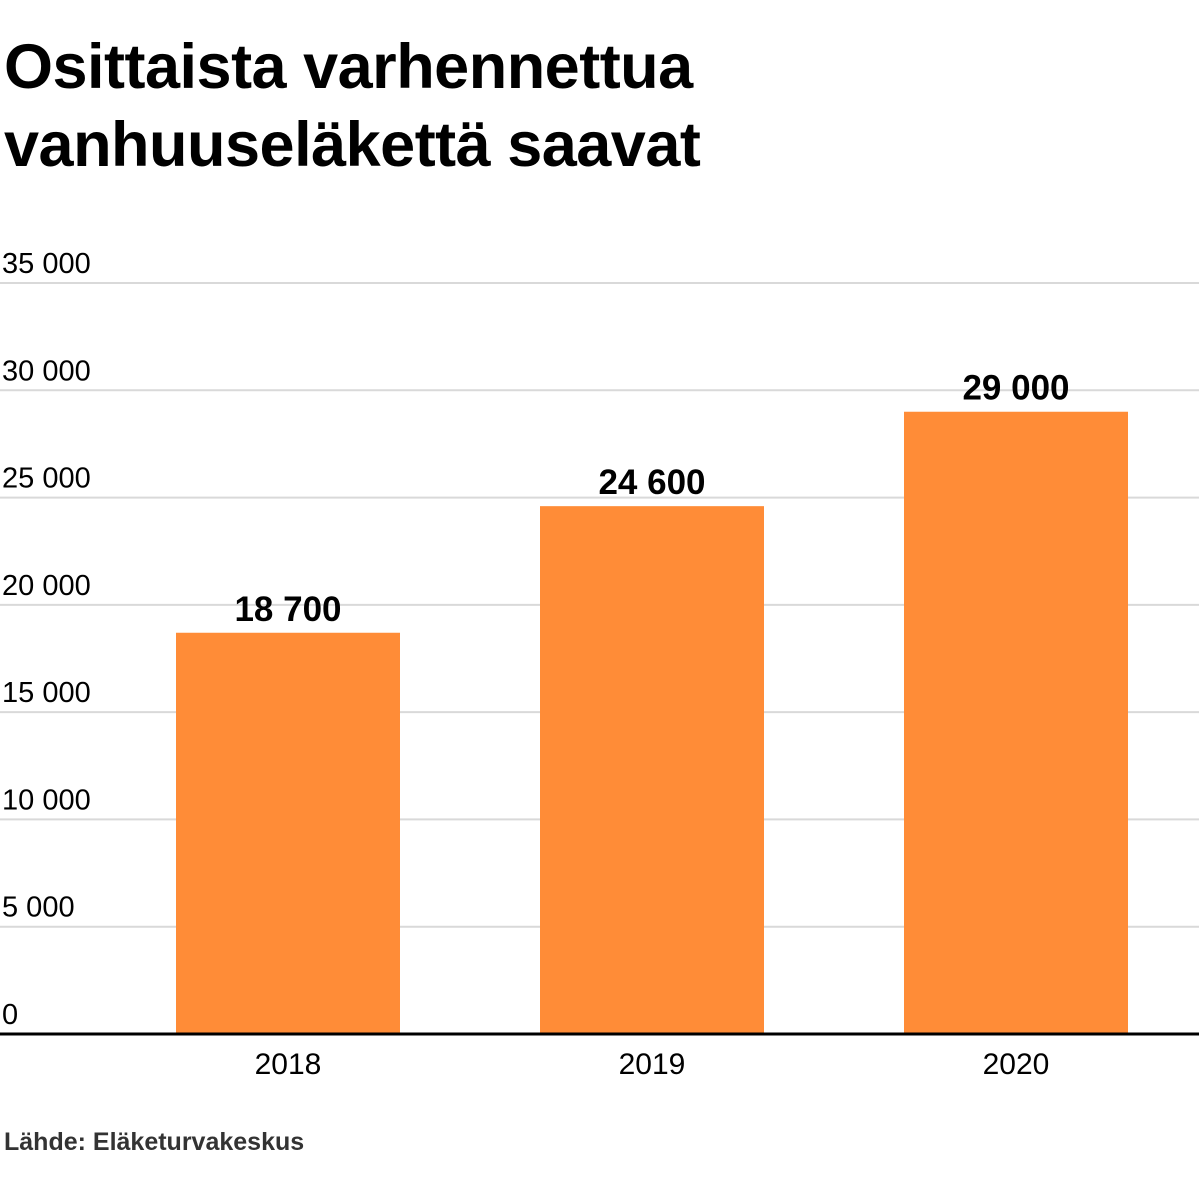 This screenshot has width=1199, height=1180. Describe the element at coordinates (1016, 722) in the screenshot. I see `bar-2020` at that location.